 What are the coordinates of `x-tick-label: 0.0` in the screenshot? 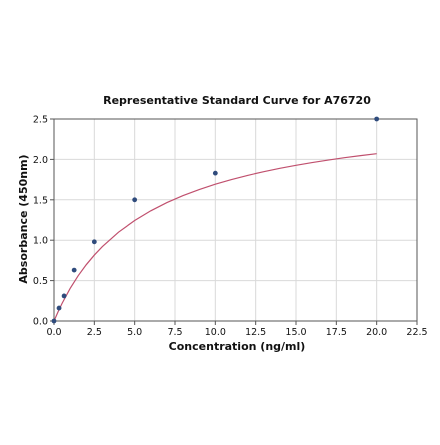 It's located at (53, 332).